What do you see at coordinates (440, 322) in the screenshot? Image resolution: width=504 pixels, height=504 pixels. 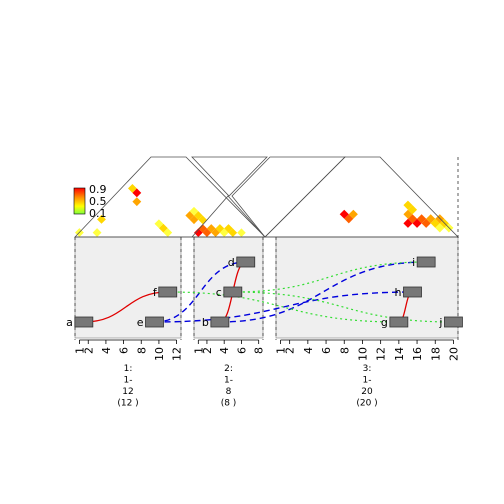 I see `feature-label-j: j` at bounding box center [440, 322].